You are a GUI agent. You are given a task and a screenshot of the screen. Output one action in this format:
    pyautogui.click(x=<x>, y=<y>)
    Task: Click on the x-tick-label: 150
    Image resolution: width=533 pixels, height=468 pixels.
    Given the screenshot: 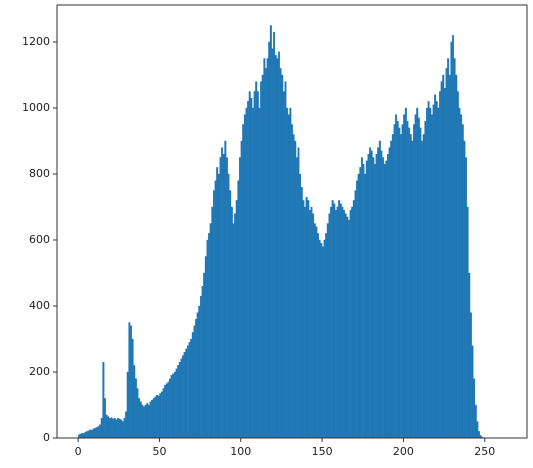 What is the action you would take?
    pyautogui.click(x=322, y=451)
    